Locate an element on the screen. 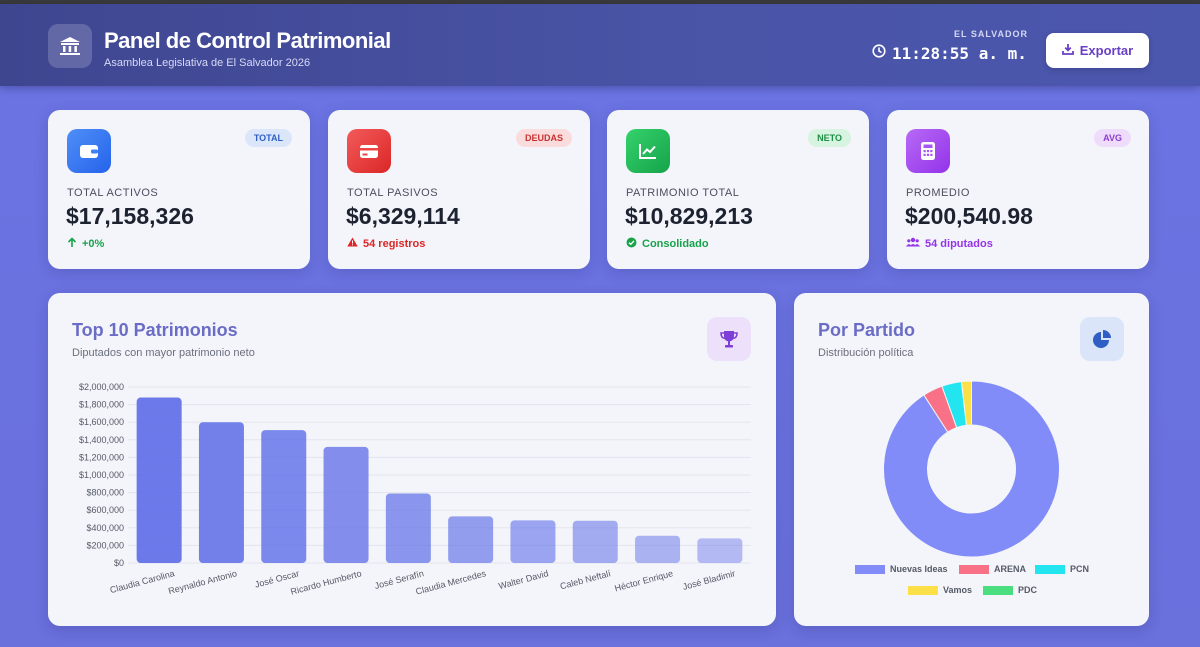  y-tick-label: $1,400,000 is located at coordinates (101, 440).